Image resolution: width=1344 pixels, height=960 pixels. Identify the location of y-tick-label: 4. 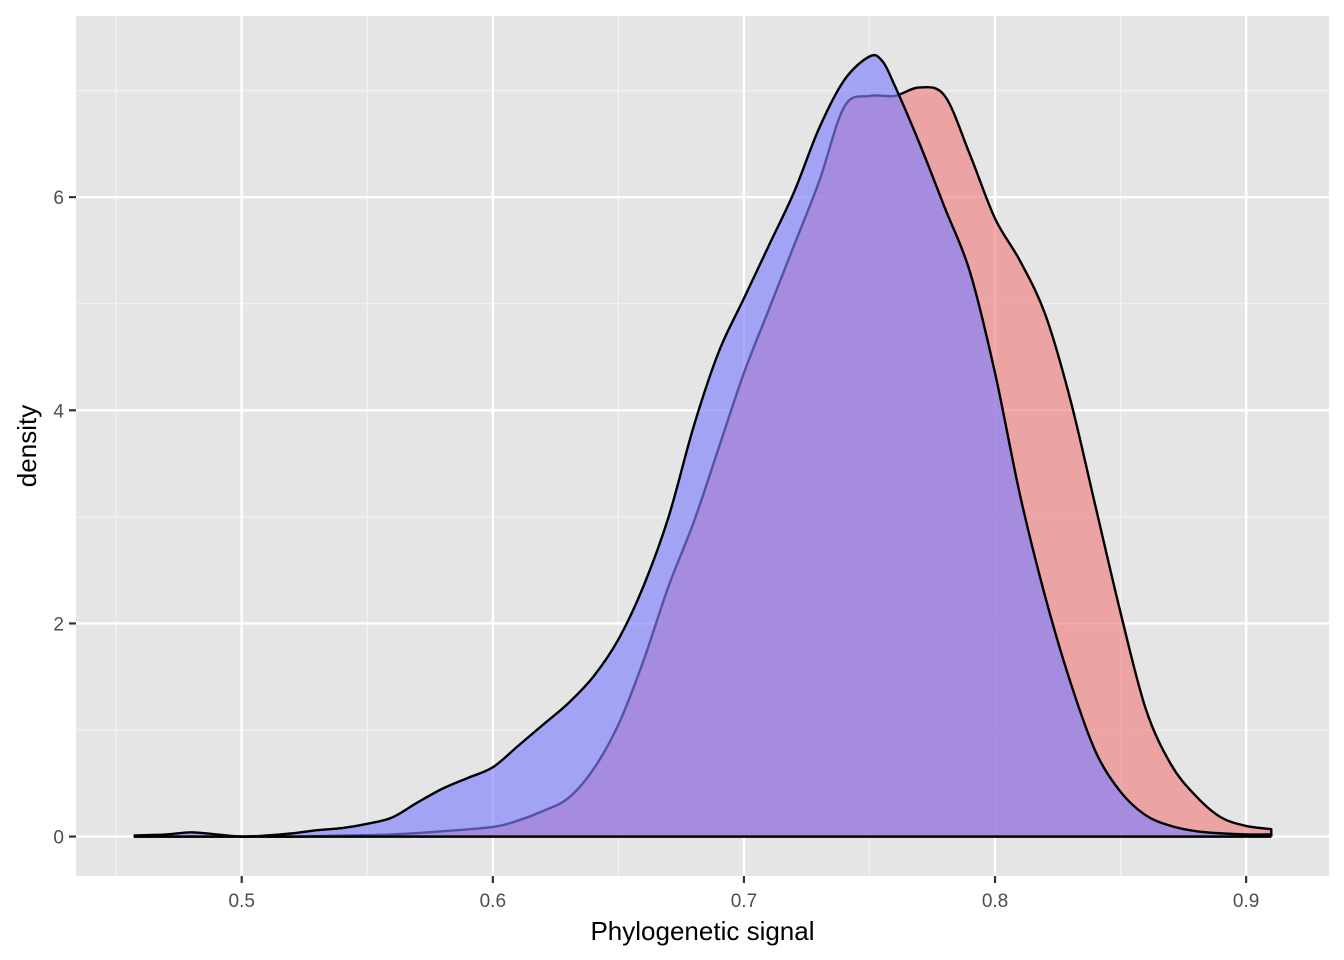
(58, 411).